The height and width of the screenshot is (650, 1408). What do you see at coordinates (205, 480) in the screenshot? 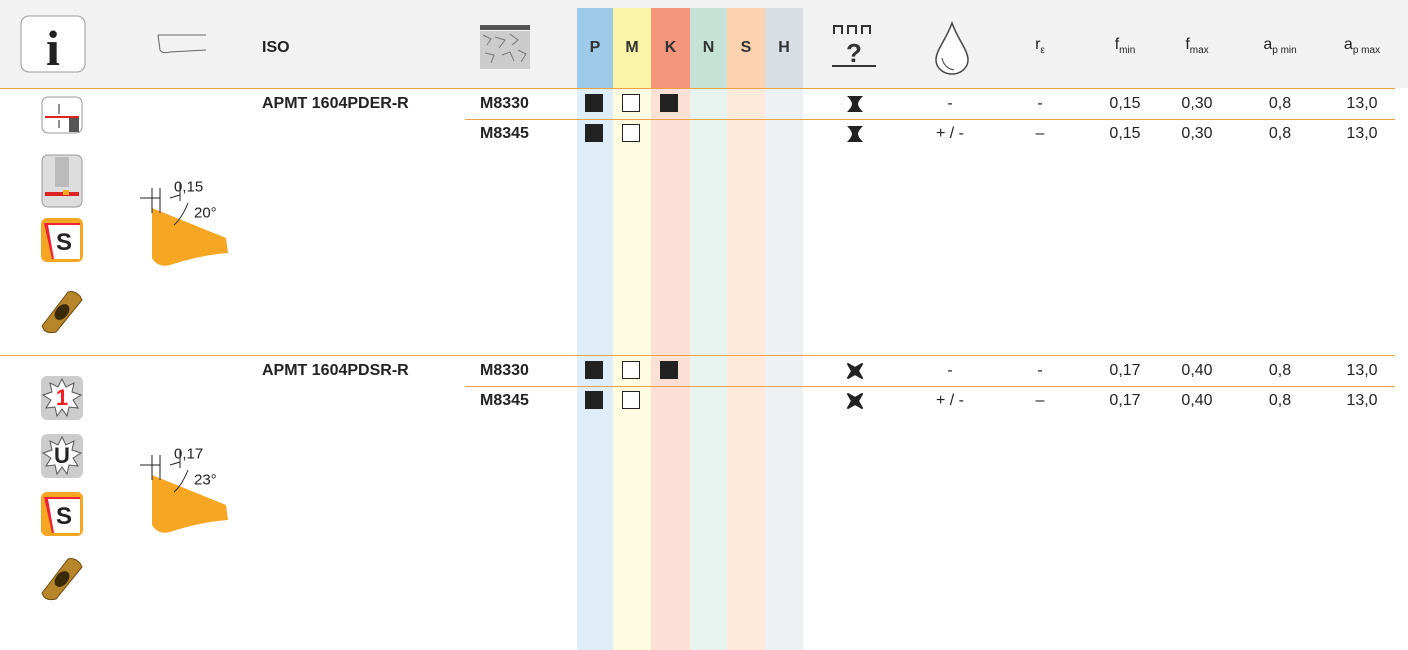
I see `edge-angle: 23°` at bounding box center [205, 480].